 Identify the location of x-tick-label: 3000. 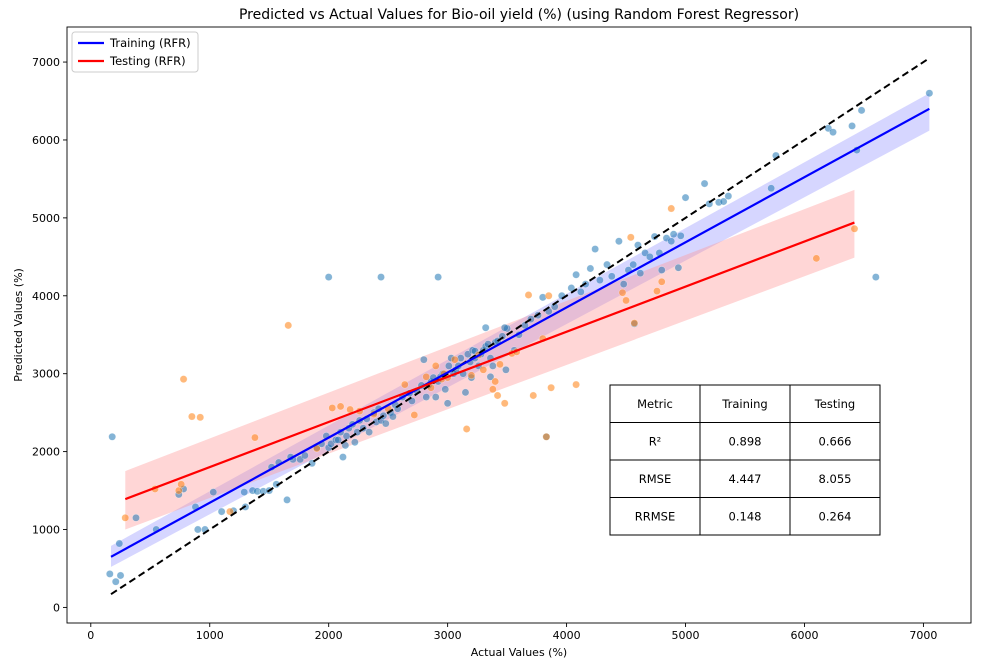
(448, 635).